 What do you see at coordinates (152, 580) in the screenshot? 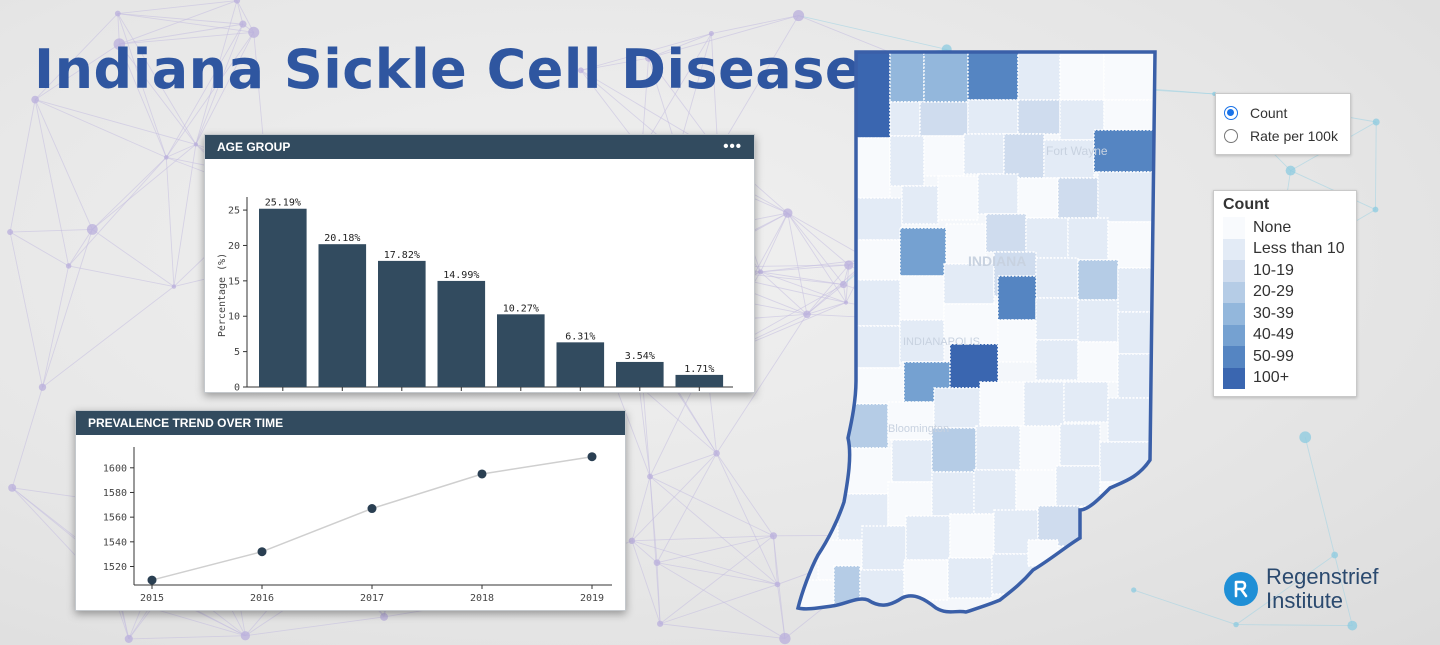
I see `line-point-2015` at bounding box center [152, 580].